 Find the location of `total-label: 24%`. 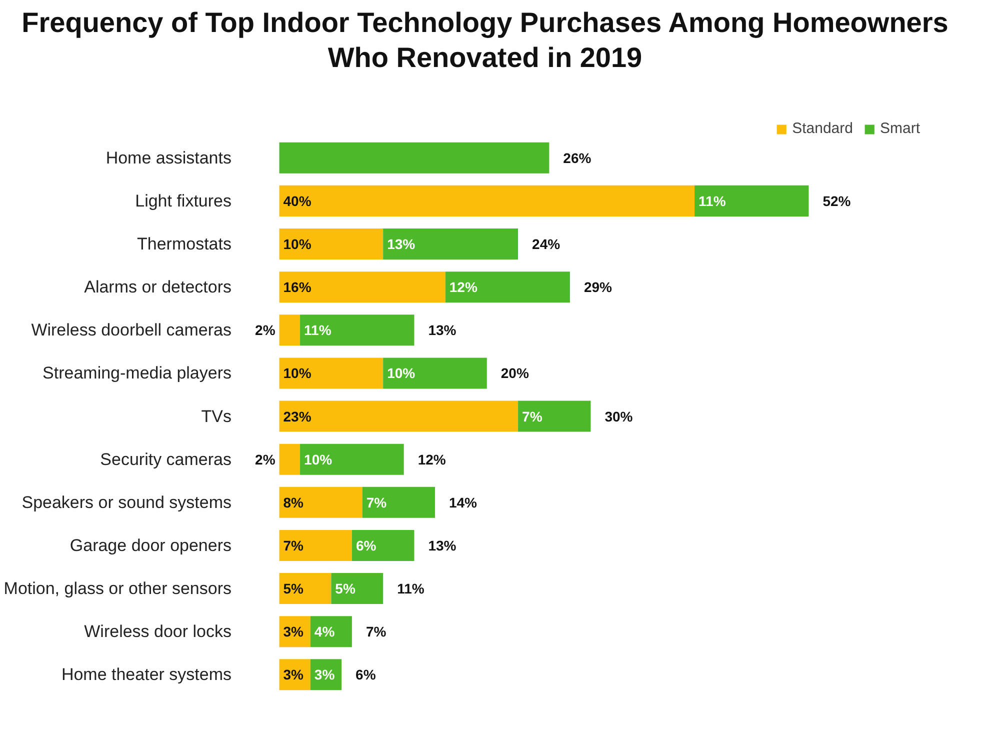

total-label: 24% is located at coordinates (546, 244).